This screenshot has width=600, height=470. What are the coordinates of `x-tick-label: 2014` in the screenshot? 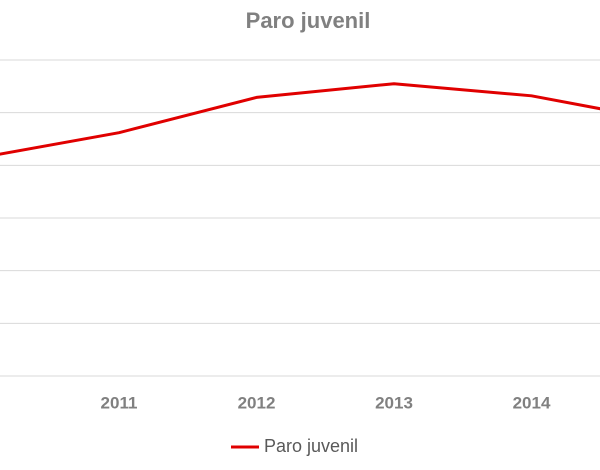 It's located at (532, 402).